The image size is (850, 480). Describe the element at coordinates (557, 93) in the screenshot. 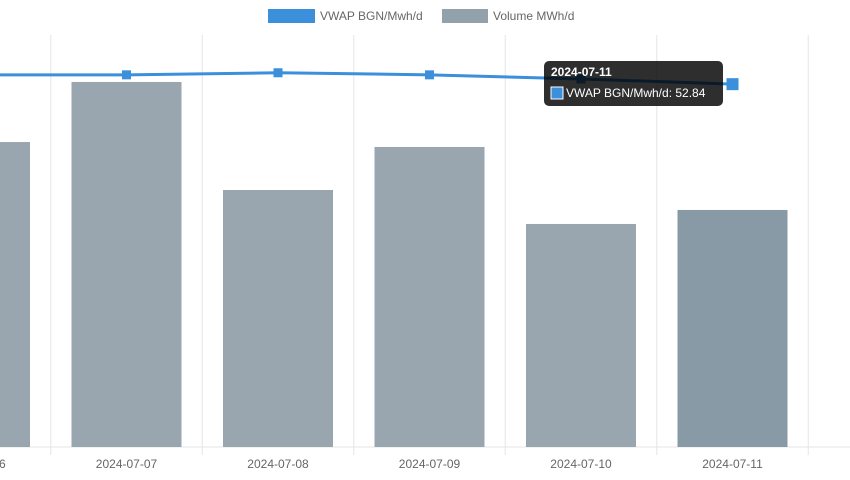

I see `tooltip-swatch` at that location.